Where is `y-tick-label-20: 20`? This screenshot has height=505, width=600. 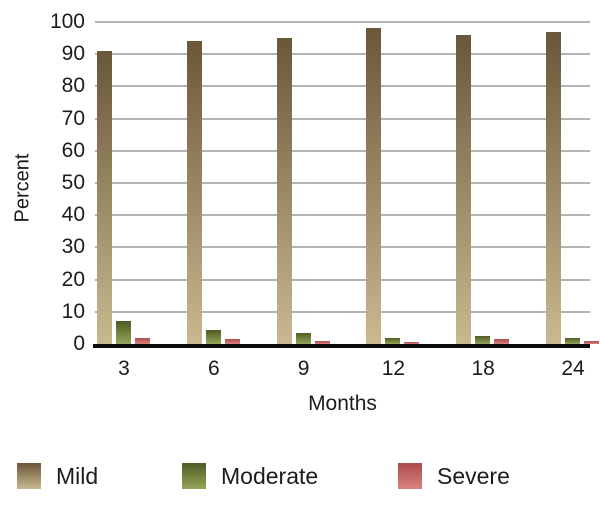
y-tick-label-20: 20 is located at coordinates (73, 279).